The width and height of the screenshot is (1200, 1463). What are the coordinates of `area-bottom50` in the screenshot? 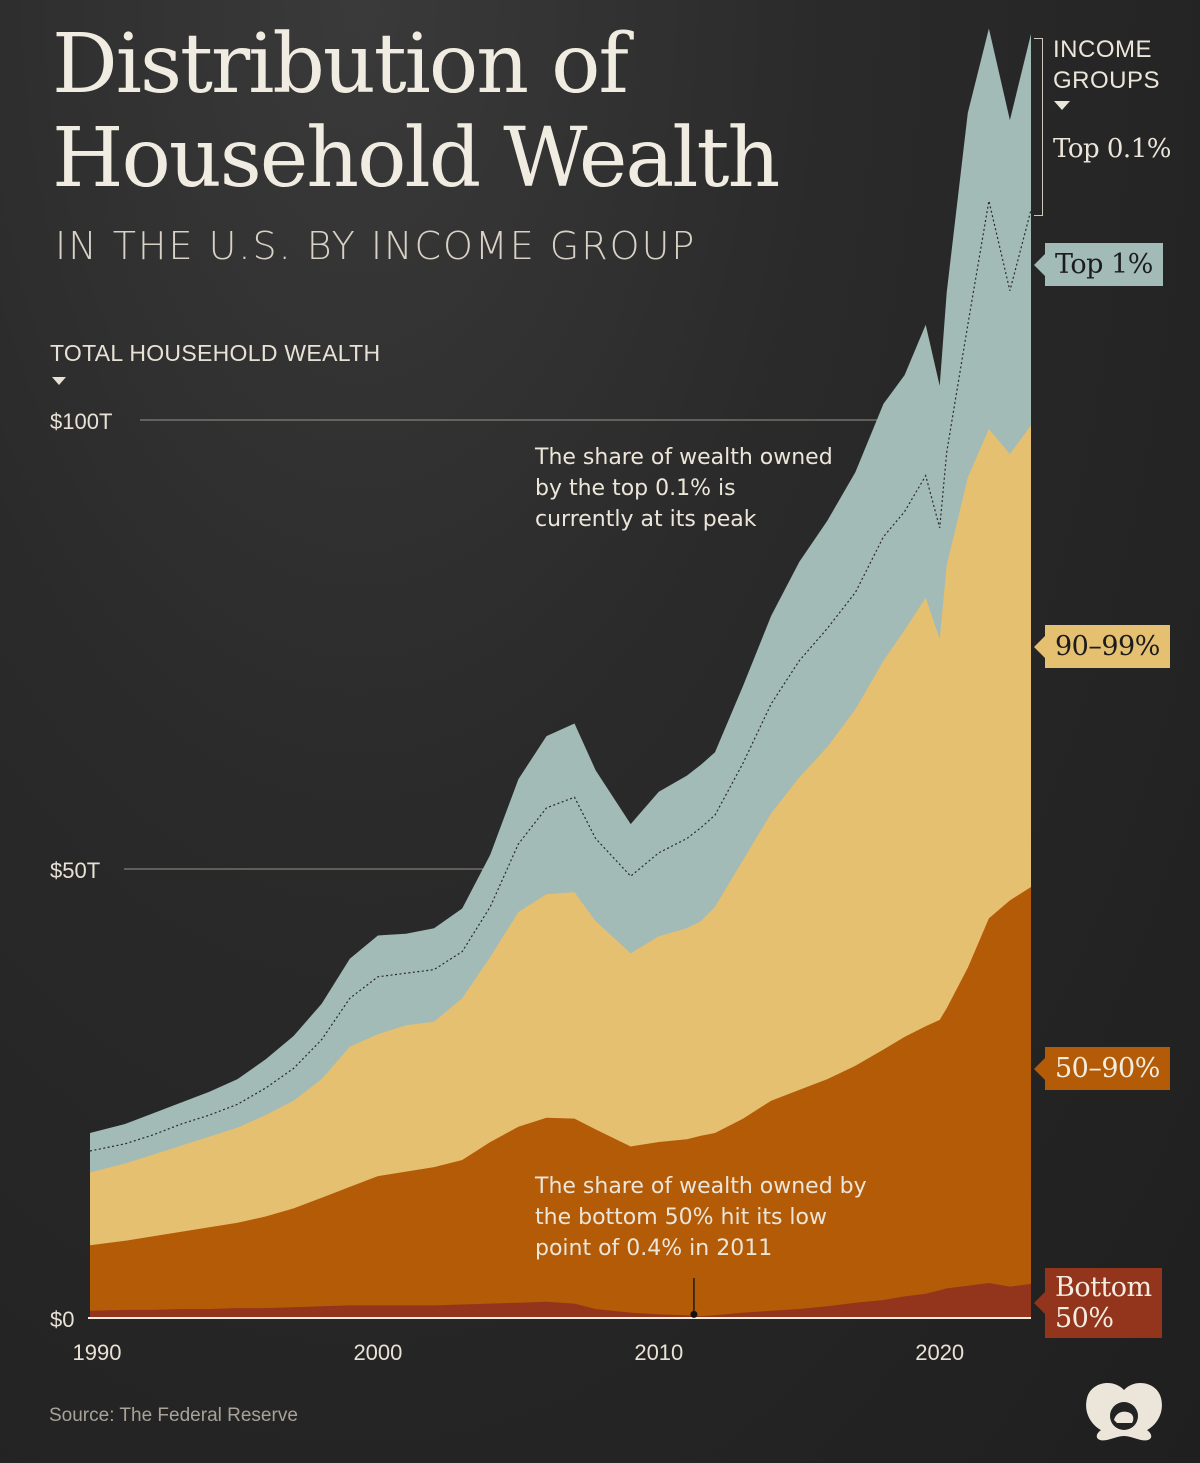 It's located at (560, 1300).